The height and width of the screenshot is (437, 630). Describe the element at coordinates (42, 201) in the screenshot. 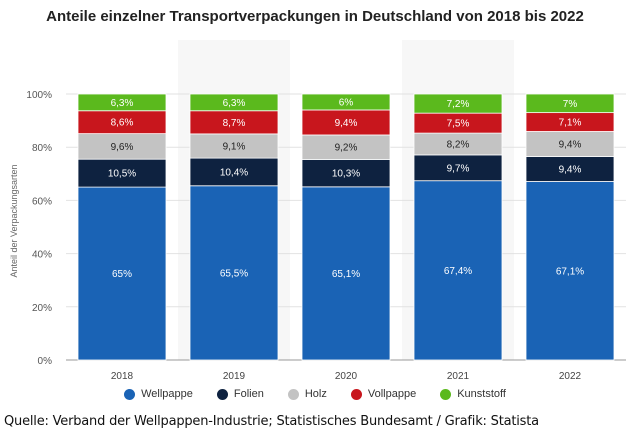

I see `y-tick-label: 60%` at that location.